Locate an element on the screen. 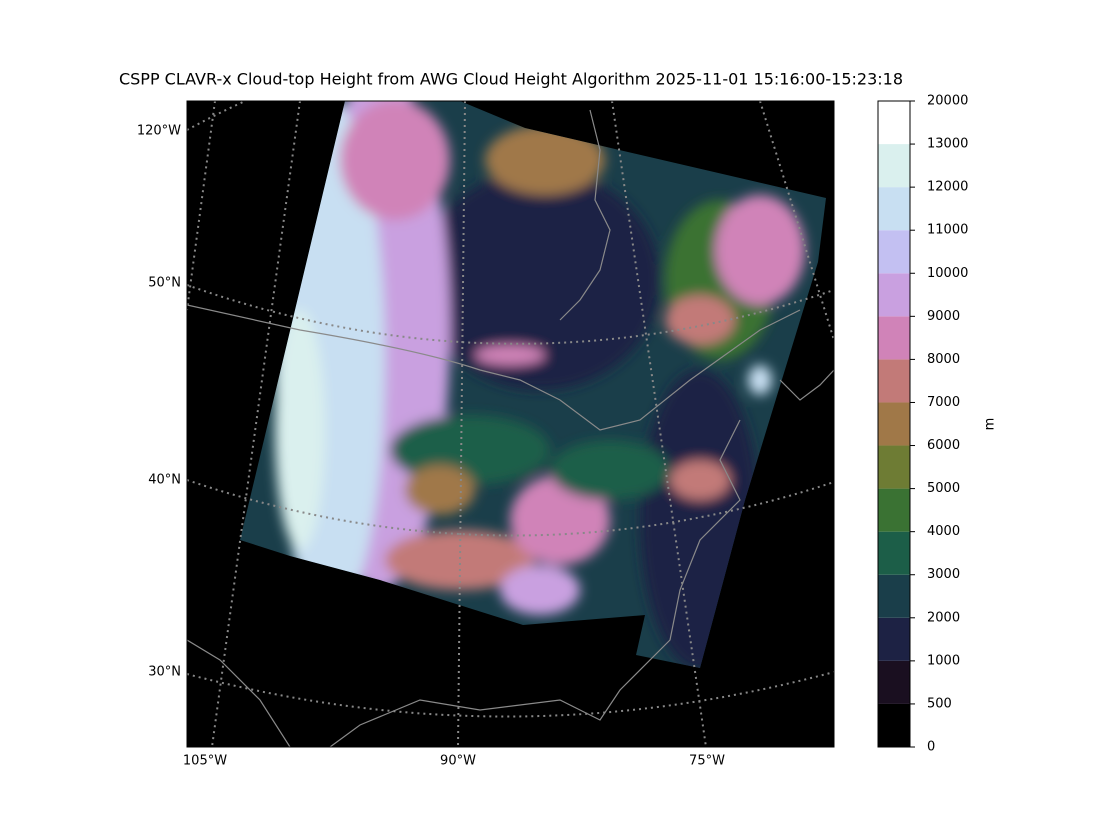 The image size is (1120, 840). colorbar-tick-label: 5000 is located at coordinates (943, 488).